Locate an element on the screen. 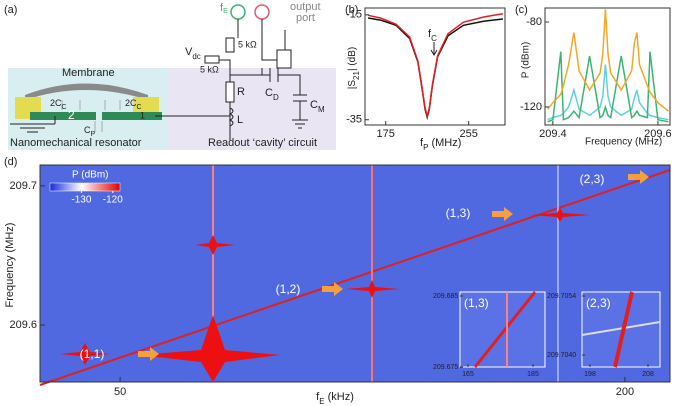 The width and height of the screenshot is (677, 406). x-tick-label: 200 is located at coordinates (625, 392).